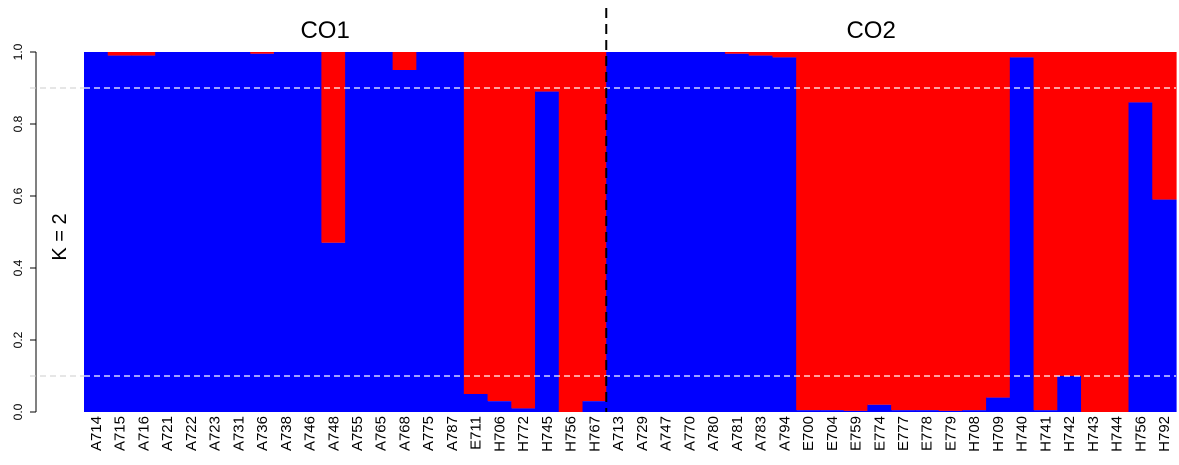 The width and height of the screenshot is (1179, 465). I want to click on x-tick-label: H745, so click(547, 434).